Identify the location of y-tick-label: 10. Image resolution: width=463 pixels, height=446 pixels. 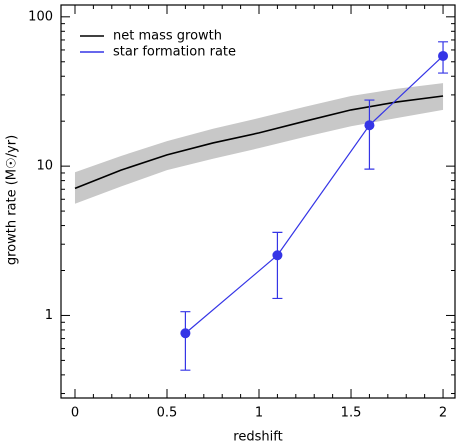
(44, 166).